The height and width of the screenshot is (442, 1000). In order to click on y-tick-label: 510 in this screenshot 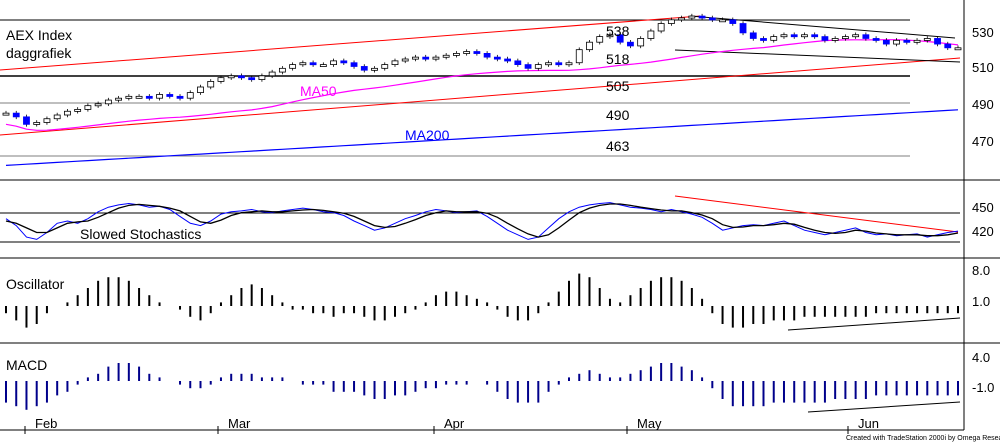, I will do `click(983, 67)`.